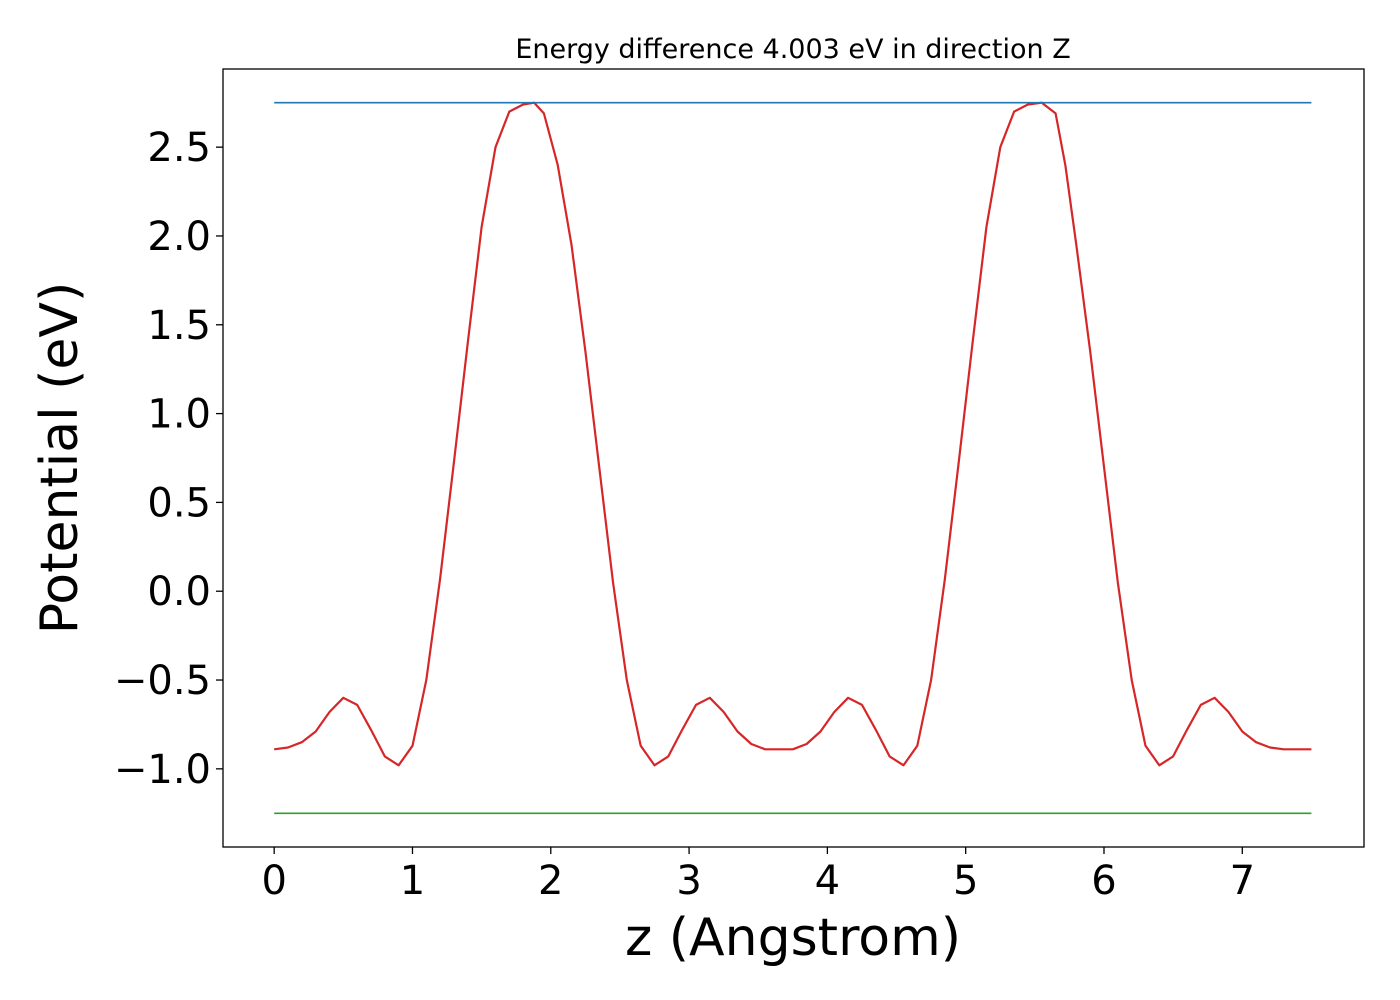  What do you see at coordinates (1103, 881) in the screenshot?
I see `x-tick-label: 6` at bounding box center [1103, 881].